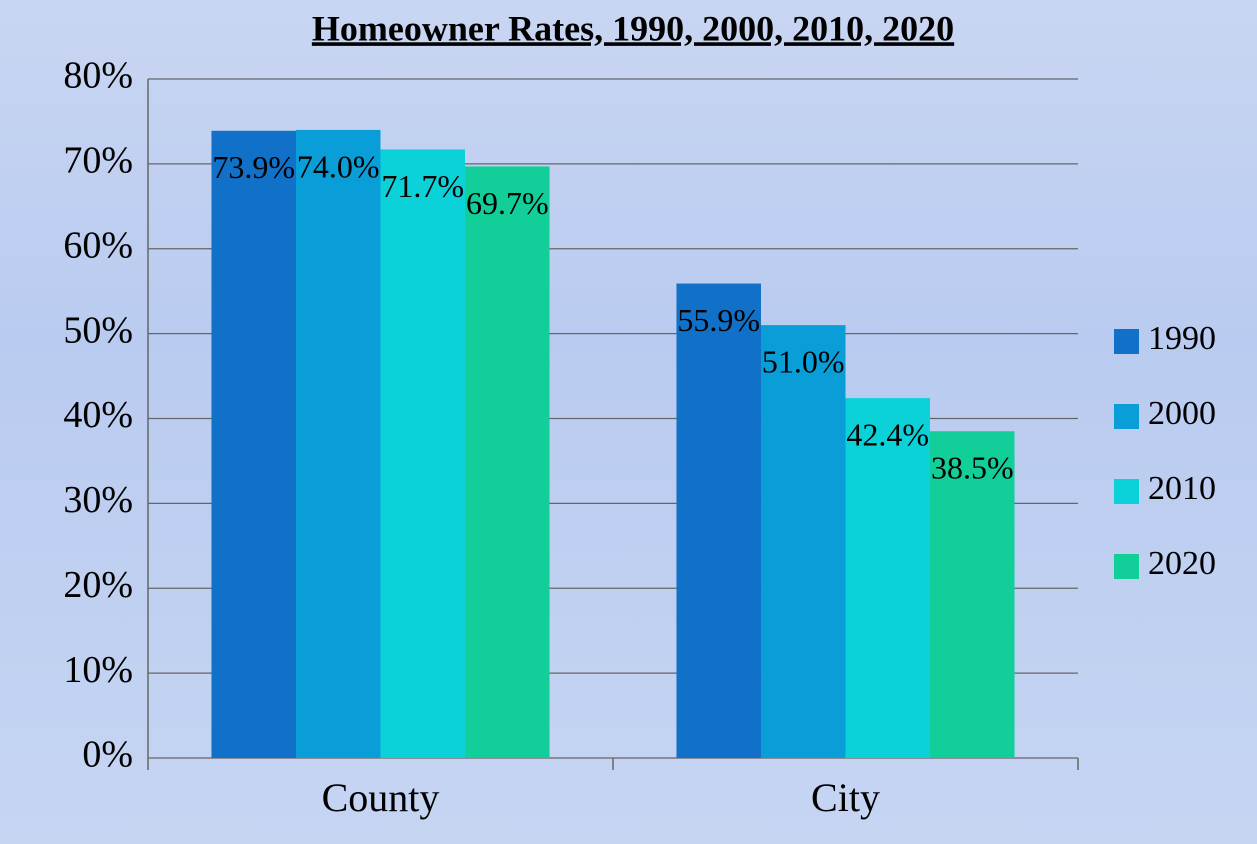 This screenshot has height=844, width=1257. I want to click on y-tick-label: 30%, so click(98, 500).